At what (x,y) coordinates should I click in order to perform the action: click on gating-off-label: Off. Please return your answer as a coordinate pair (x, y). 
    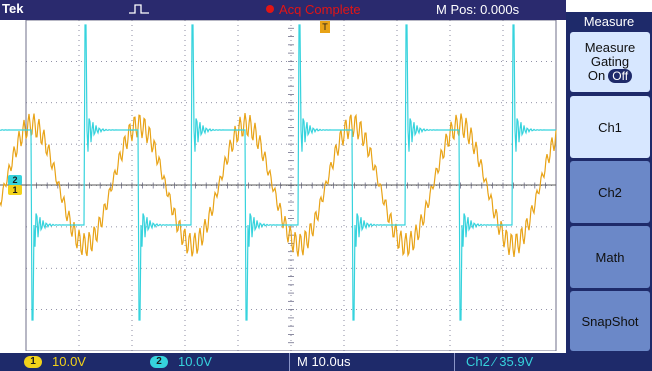
    Looking at the image, I should click on (620, 76).